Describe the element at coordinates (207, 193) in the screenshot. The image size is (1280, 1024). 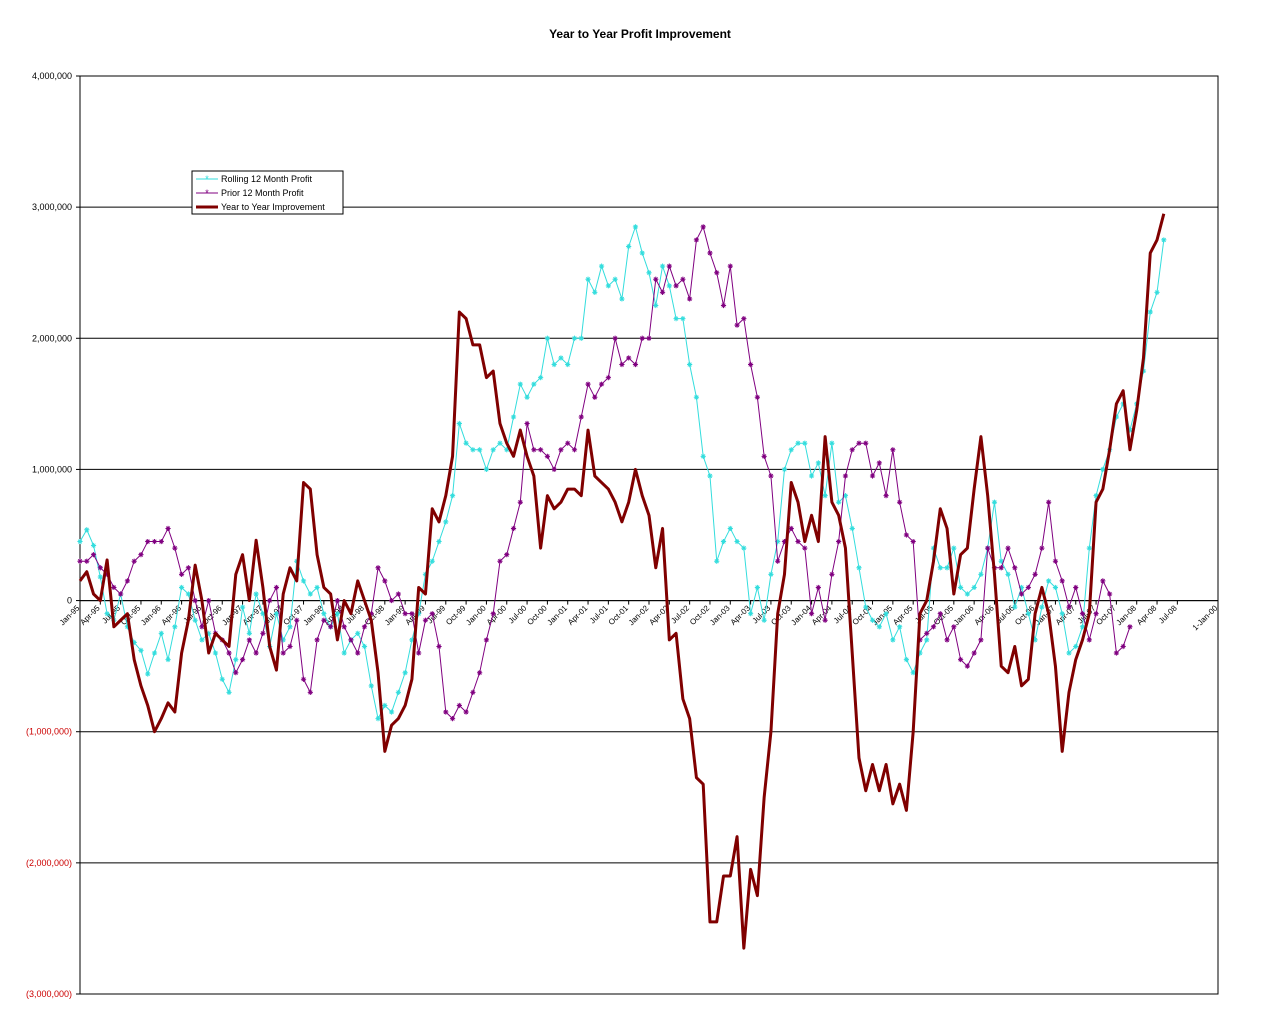
I see `legend-marker-prior: *` at that location.